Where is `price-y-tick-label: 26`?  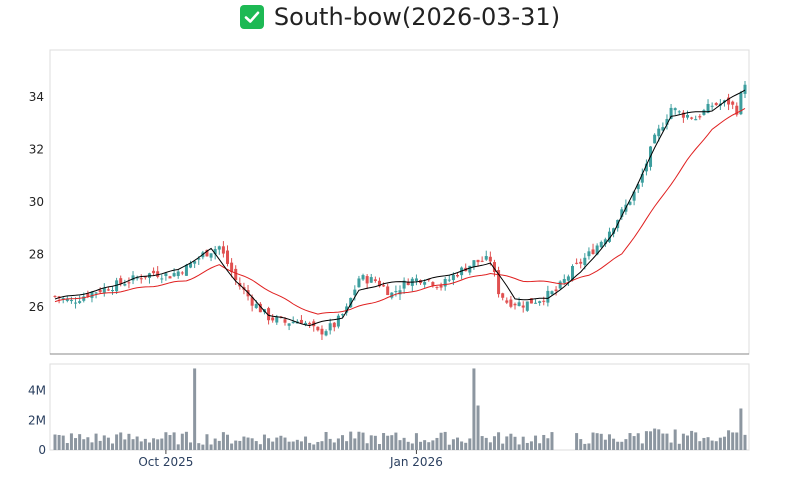
price-y-tick-label: 26 is located at coordinates (36, 307).